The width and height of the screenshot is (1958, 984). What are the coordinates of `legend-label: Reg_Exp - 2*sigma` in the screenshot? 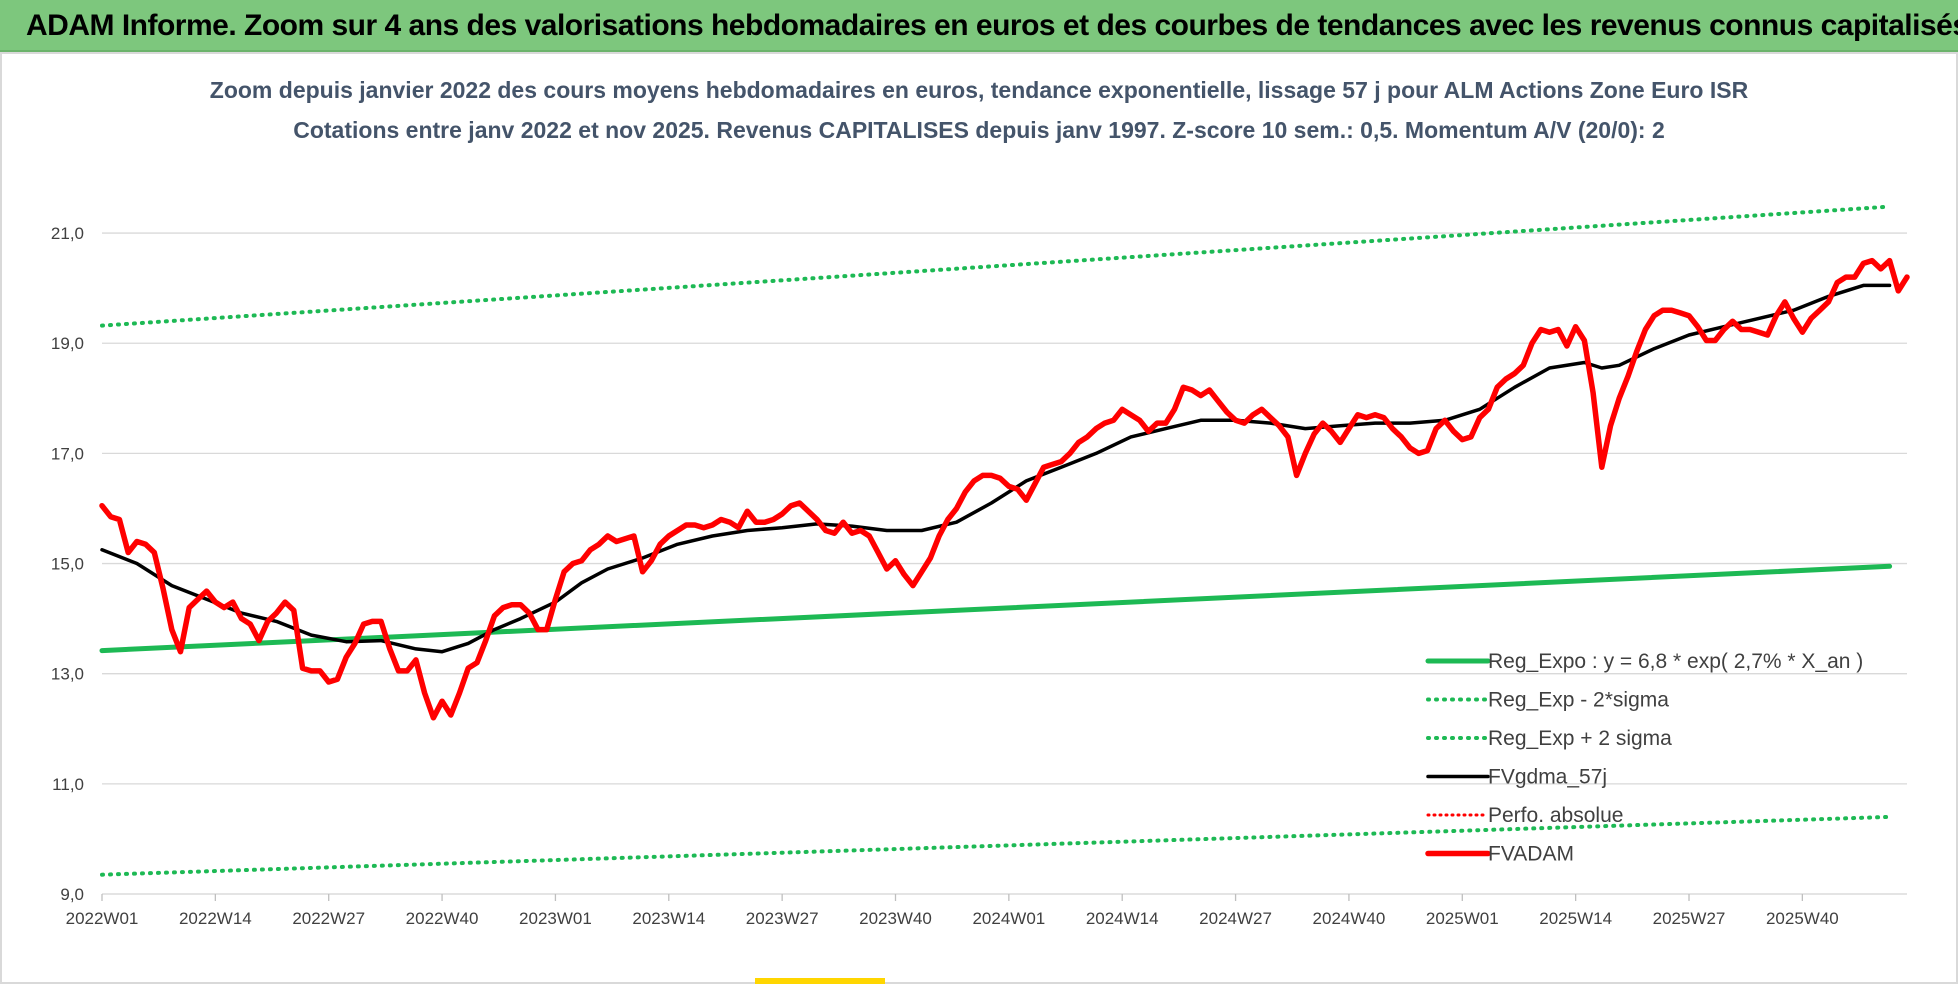 It's located at (1578, 700).